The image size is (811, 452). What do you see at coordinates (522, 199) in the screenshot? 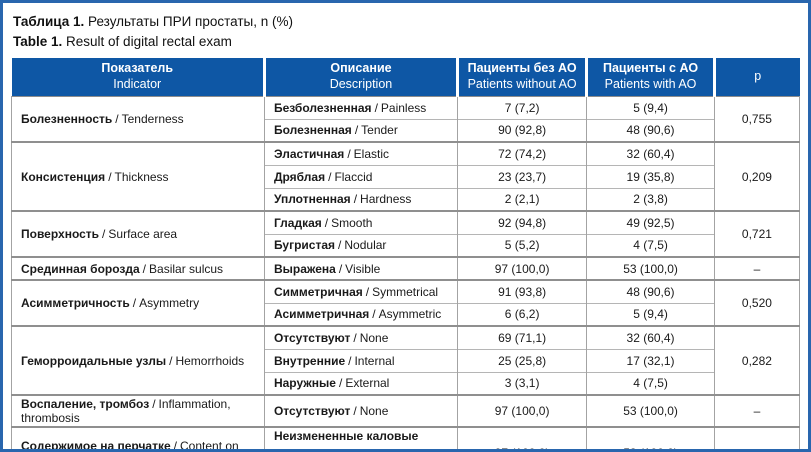
I see `value-without-ao: 2 (2,1)` at bounding box center [522, 199].